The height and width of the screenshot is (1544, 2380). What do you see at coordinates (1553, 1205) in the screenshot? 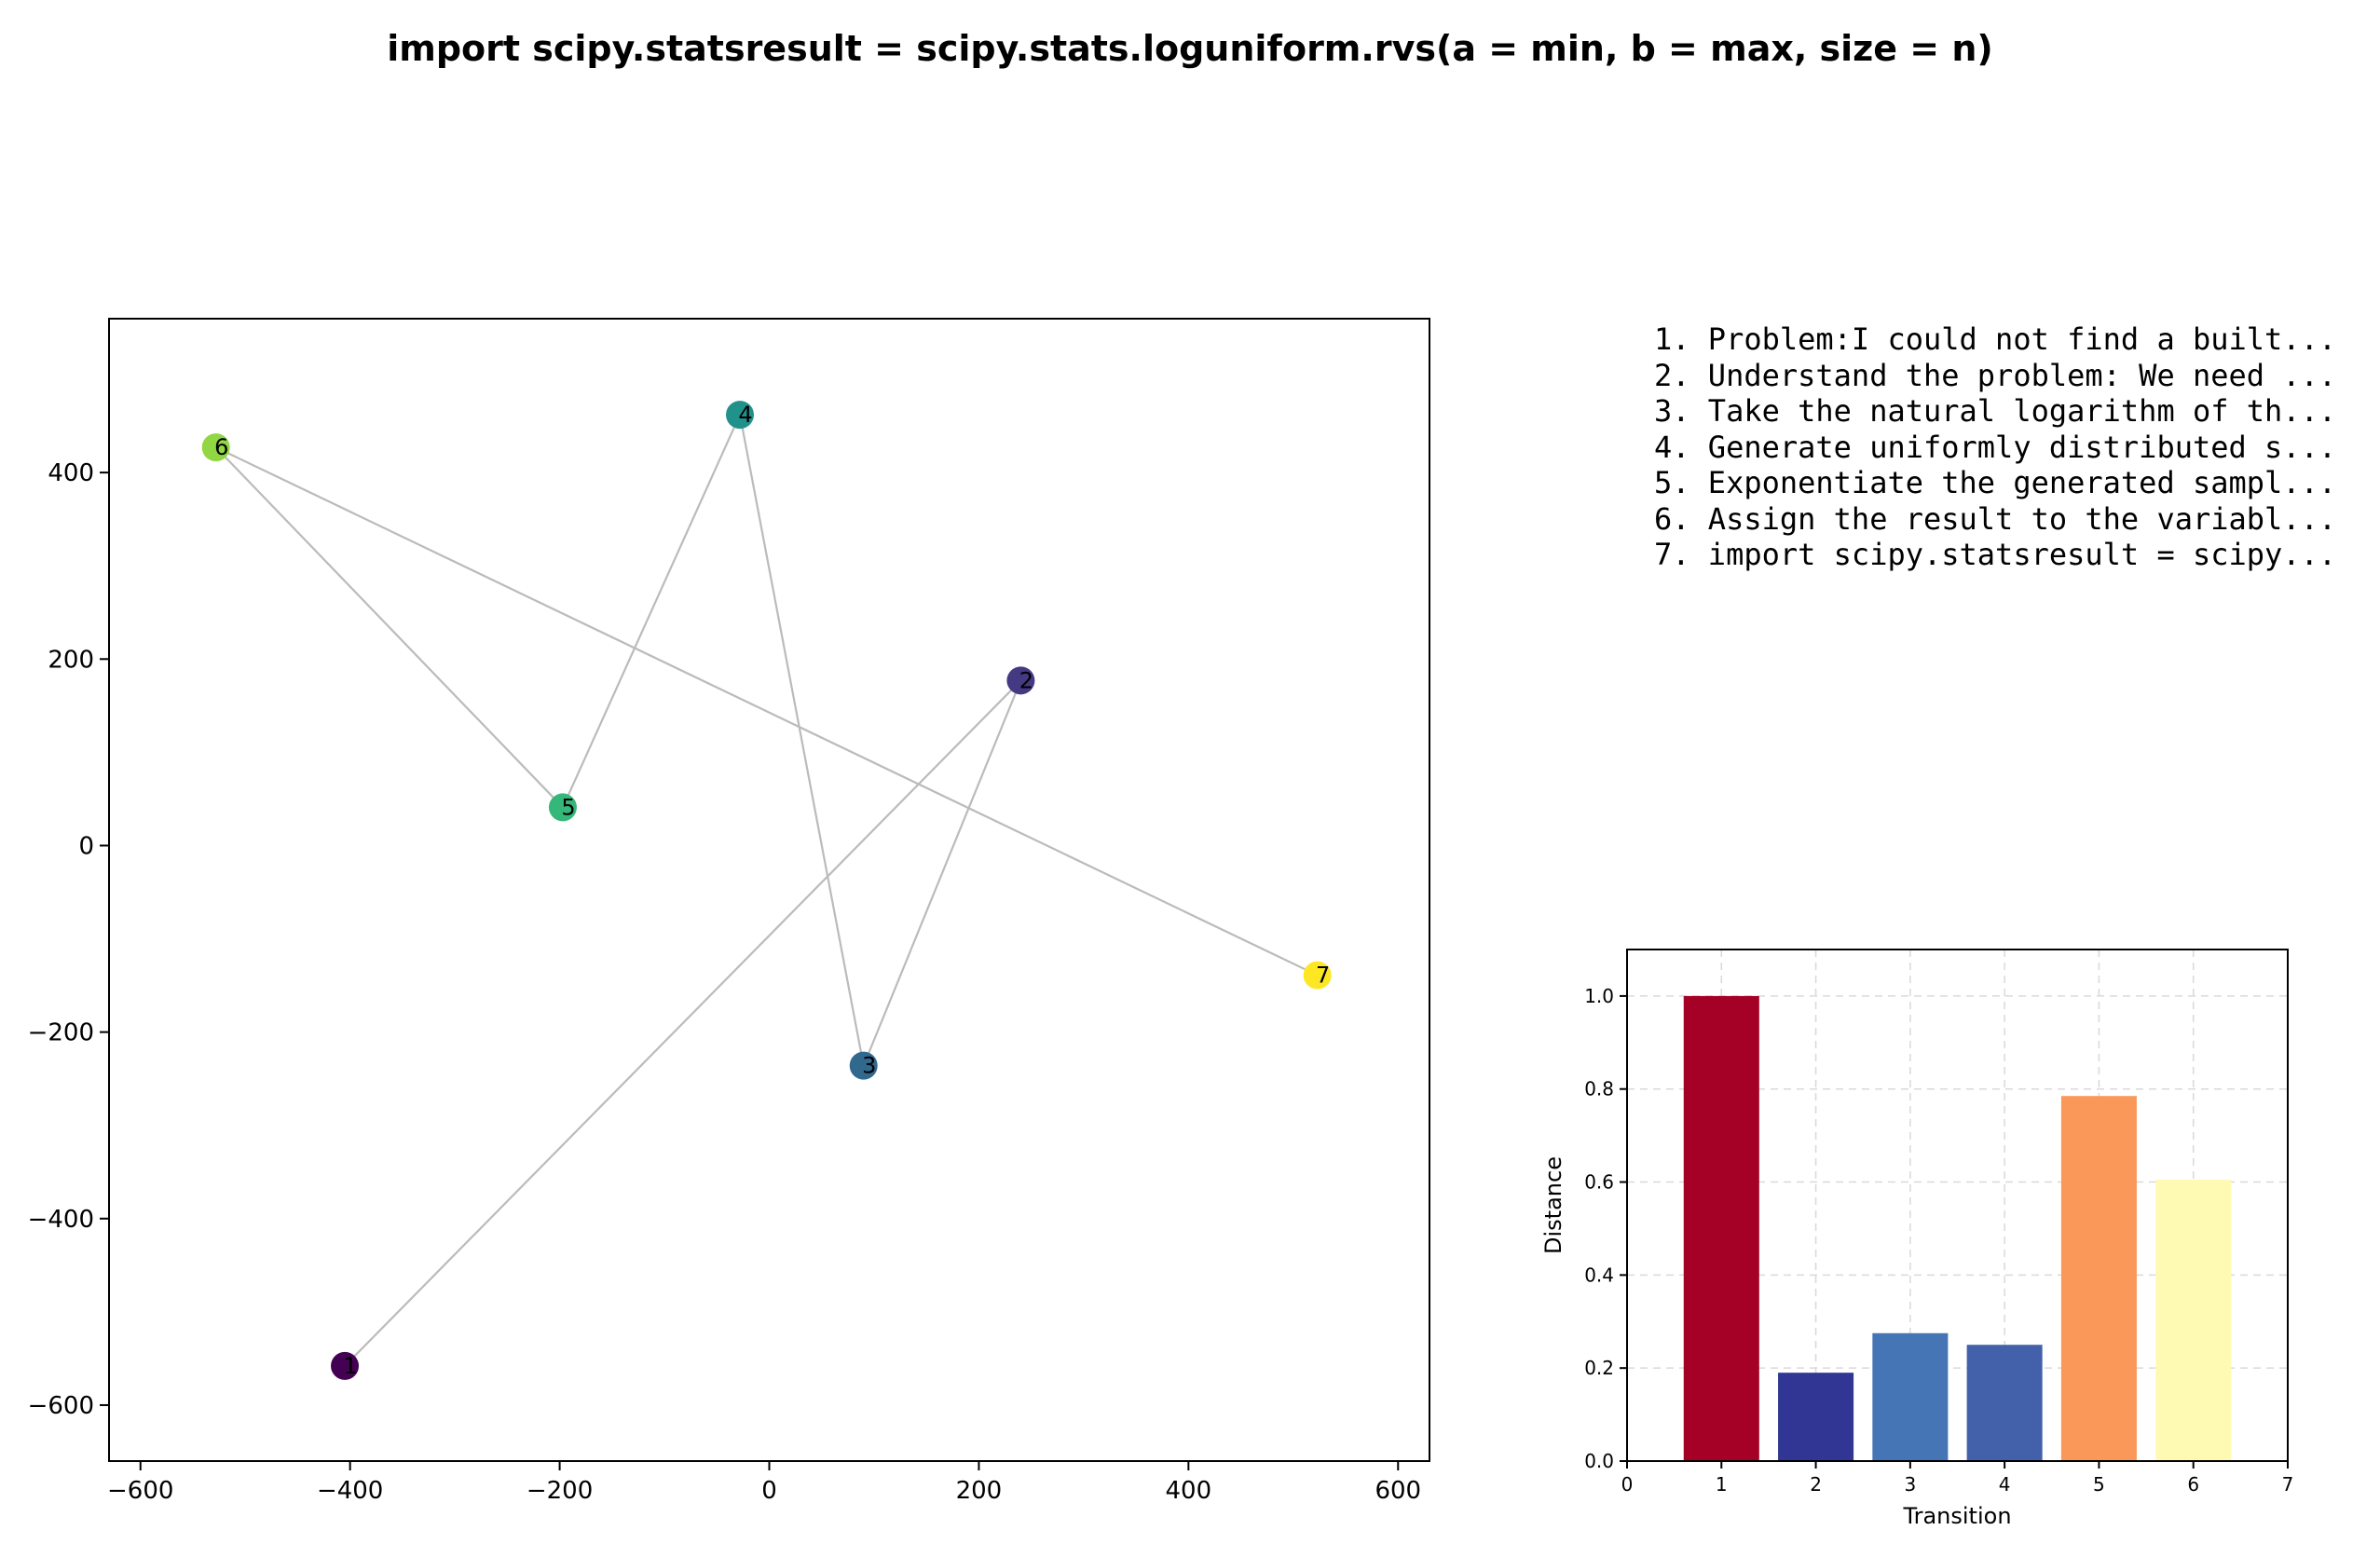
I see `bar-y-axis-label: Distance` at bounding box center [1553, 1205].